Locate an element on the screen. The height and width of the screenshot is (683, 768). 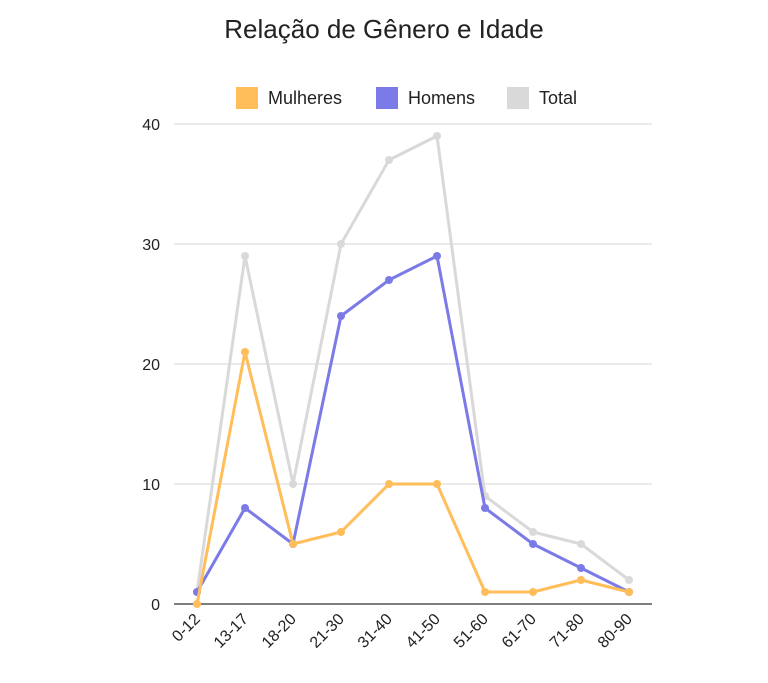
x-tick-label: 71-80 is located at coordinates (567, 631).